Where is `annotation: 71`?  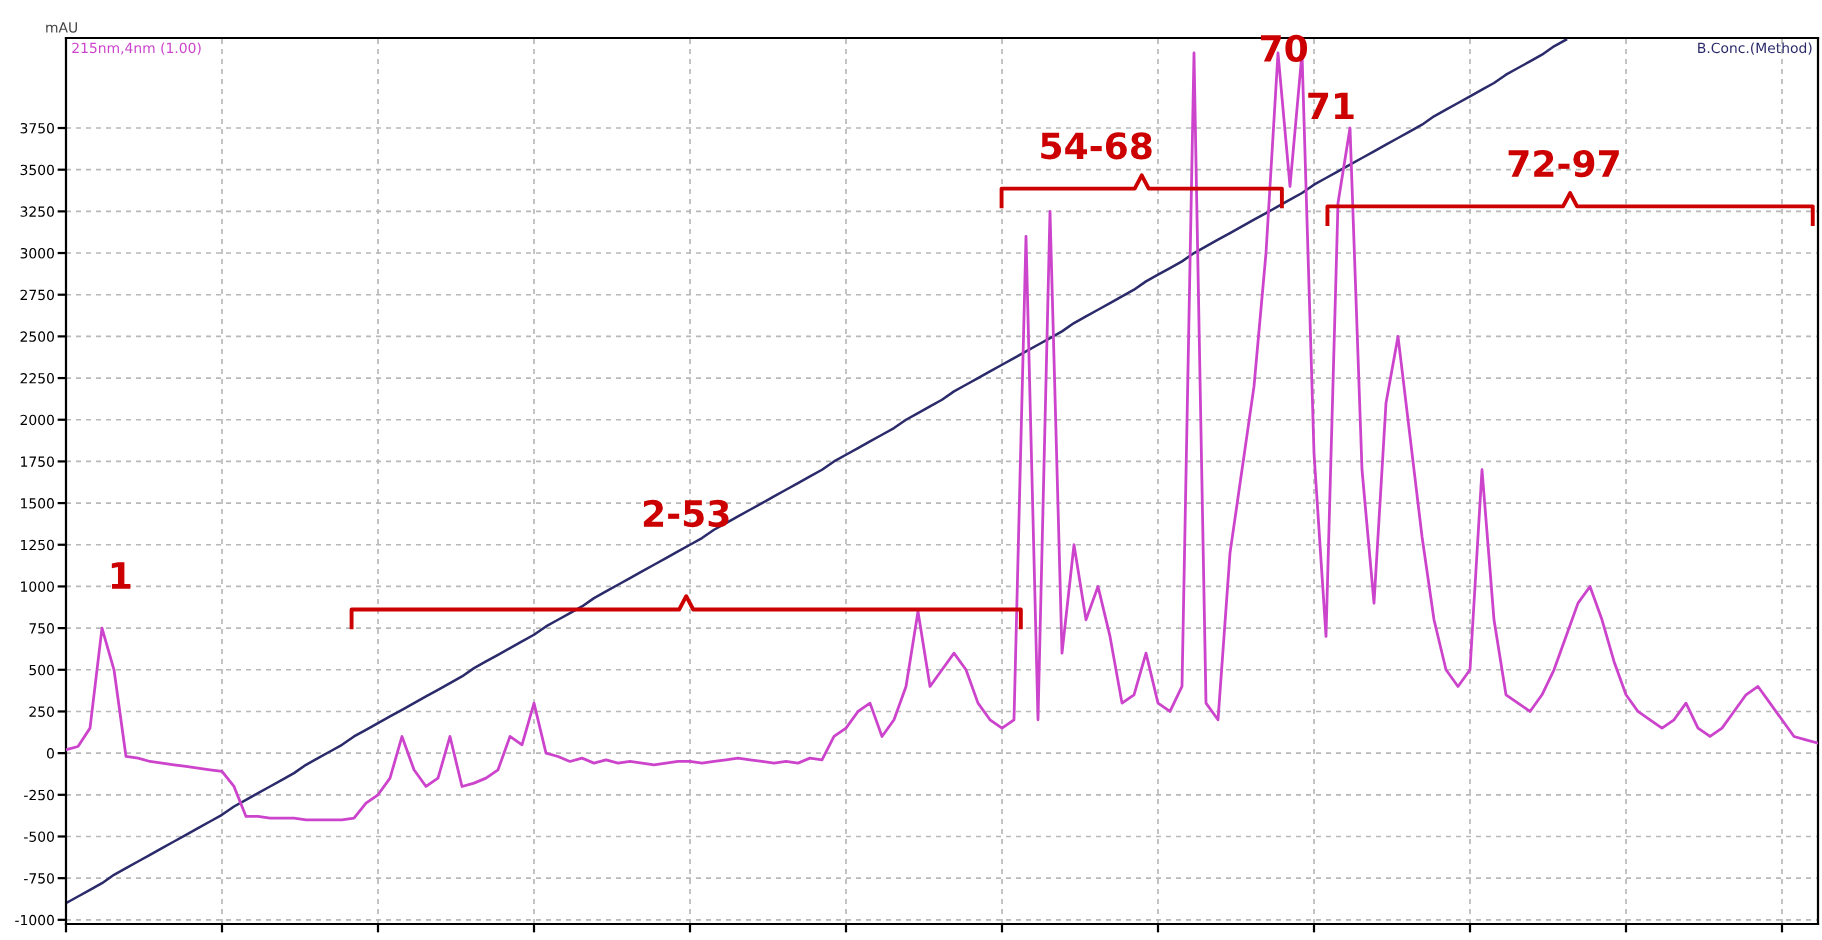 annotation: 71 is located at coordinates (1331, 106).